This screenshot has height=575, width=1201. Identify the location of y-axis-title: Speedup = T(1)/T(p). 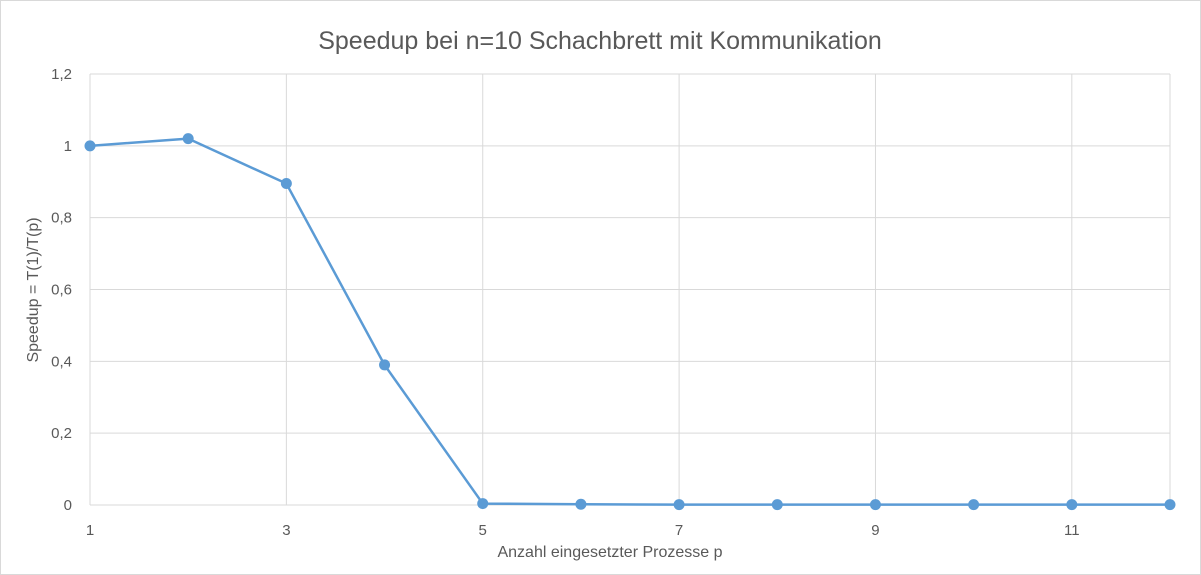
(33, 289).